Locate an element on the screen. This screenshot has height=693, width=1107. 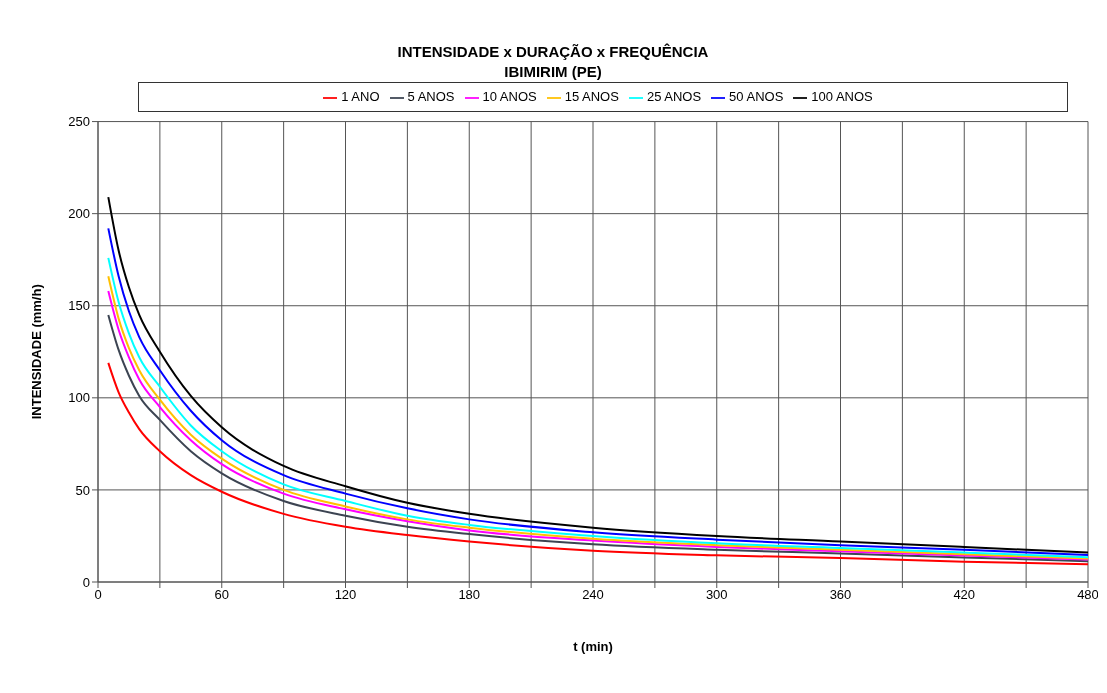
x-tick-label: 120 is located at coordinates (345, 595).